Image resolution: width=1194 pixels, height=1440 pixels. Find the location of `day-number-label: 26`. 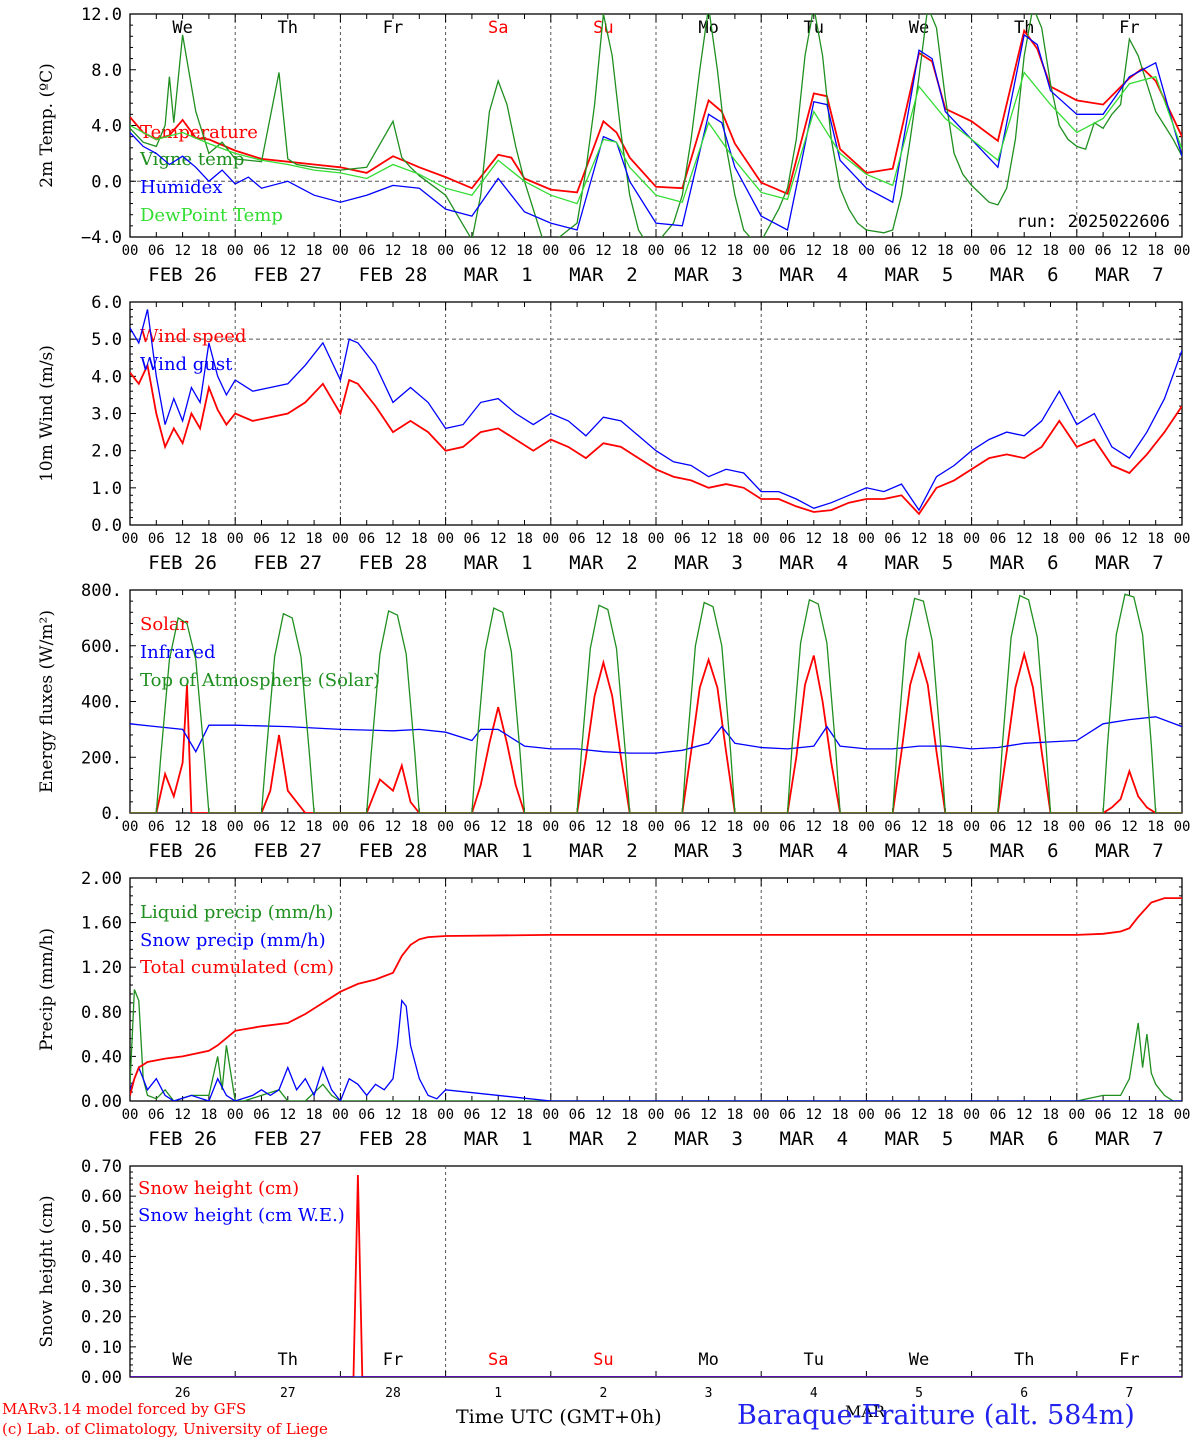

day-number-label: 26 is located at coordinates (183, 1393).